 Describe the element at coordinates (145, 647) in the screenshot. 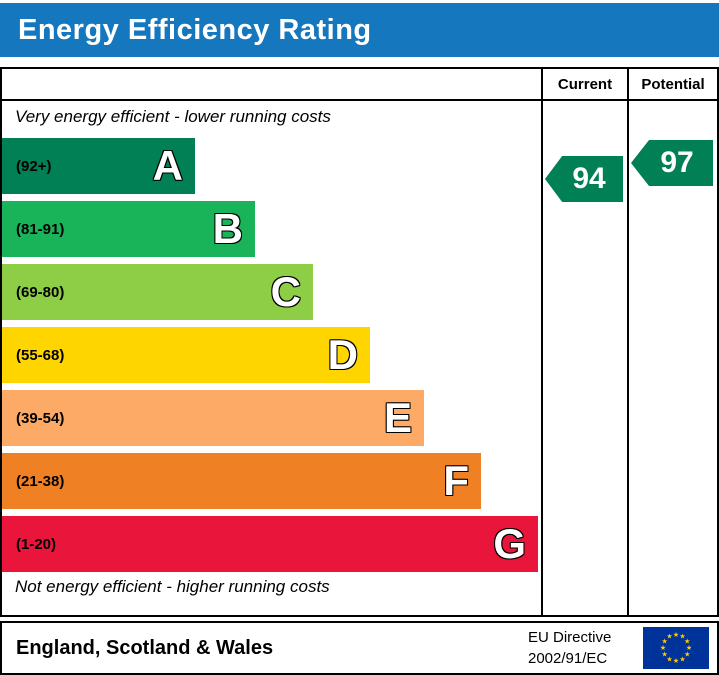

I see `region-label: England, Scotland & Wales` at that location.